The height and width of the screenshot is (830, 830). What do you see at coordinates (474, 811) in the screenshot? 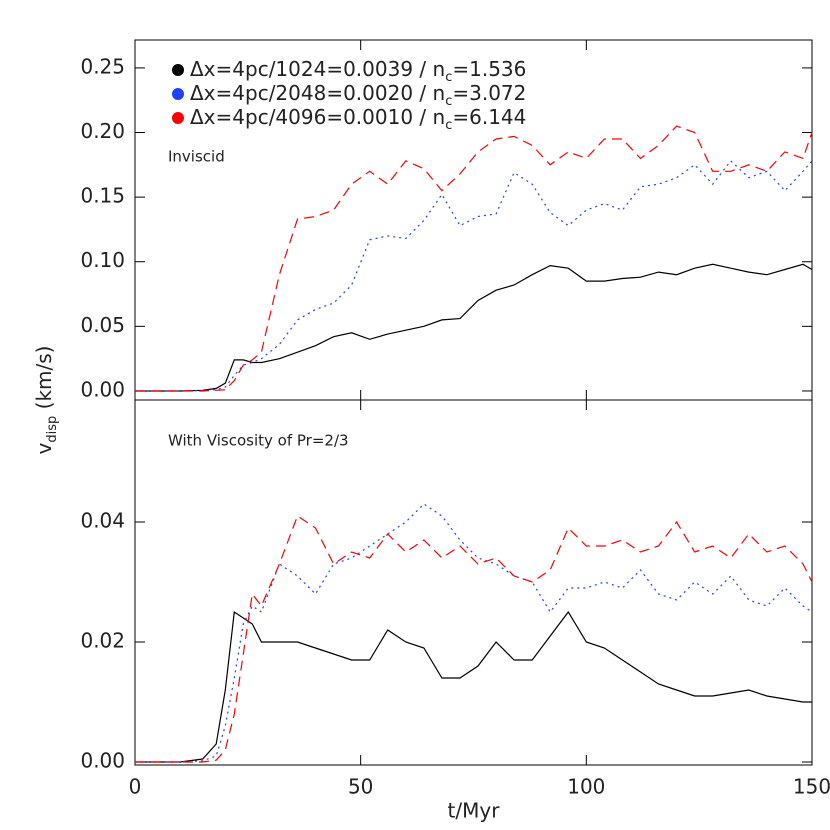
I see `x-axis-label: t/Myr` at bounding box center [474, 811].